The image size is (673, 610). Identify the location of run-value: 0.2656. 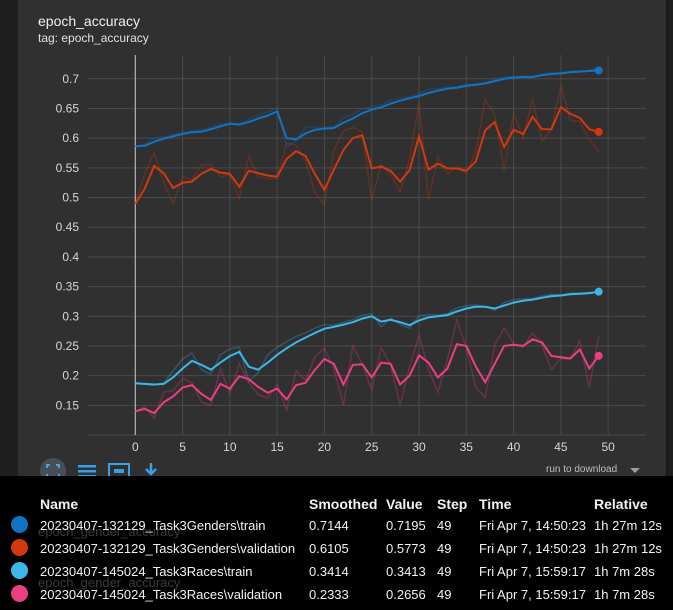
(406, 594).